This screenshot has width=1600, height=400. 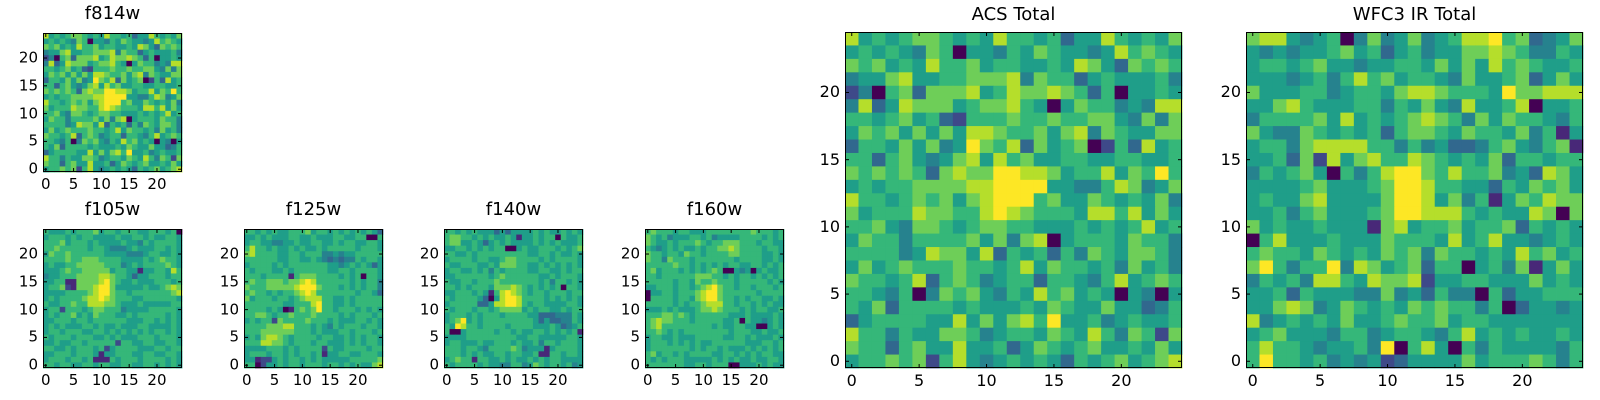 I want to click on panel-title: f160w, so click(x=714, y=209).